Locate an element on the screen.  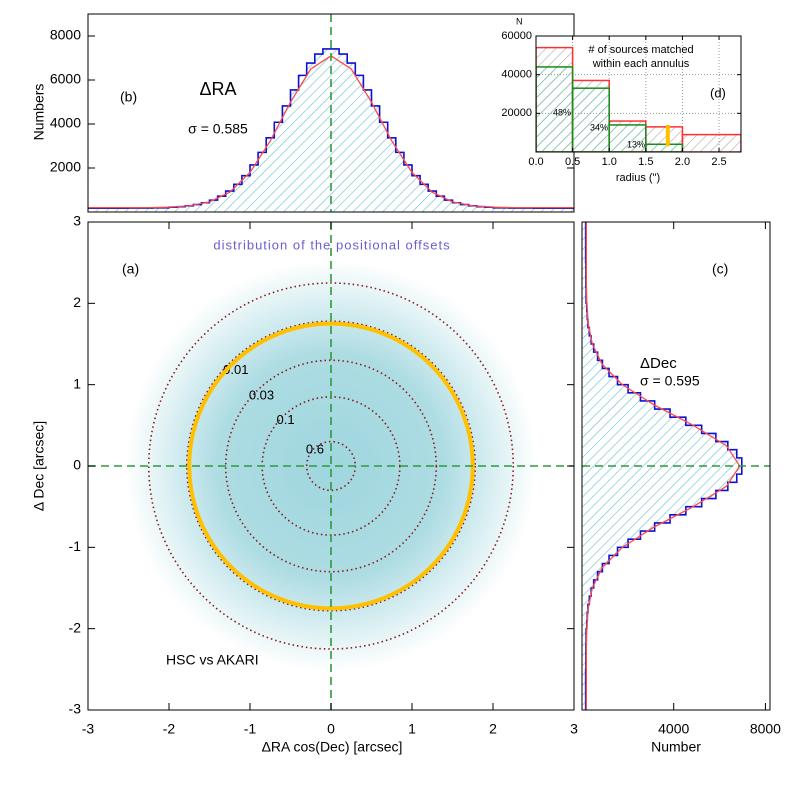
x-axis-label: ΔRA cos(Dec) [arcsec] is located at coordinates (332, 747).